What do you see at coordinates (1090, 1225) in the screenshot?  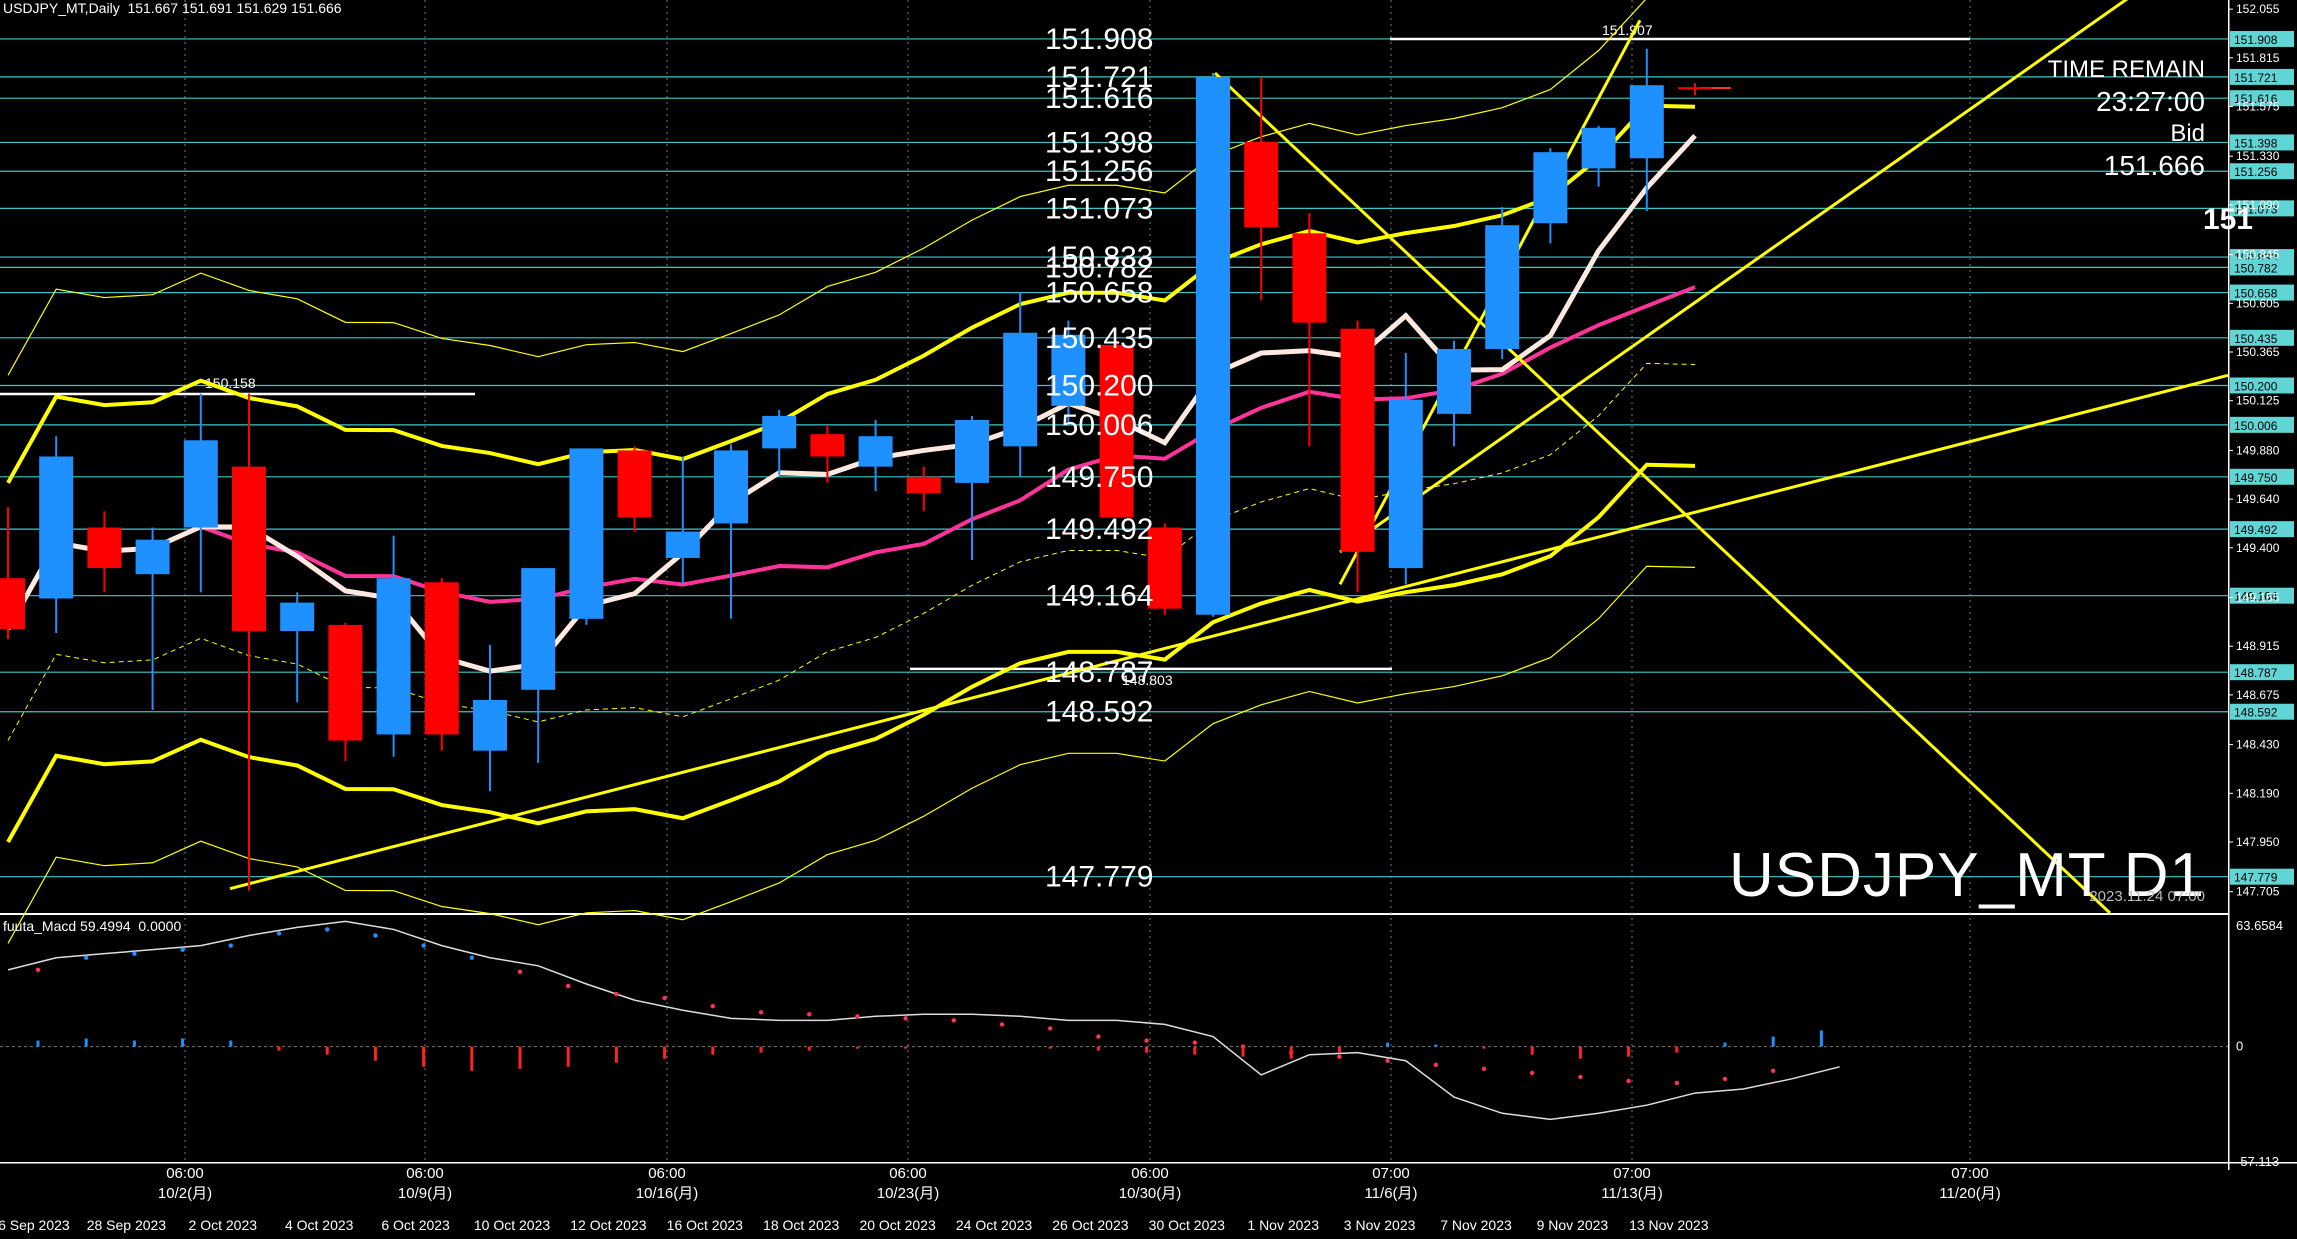 I see `date-label: 26 Oct 2023` at bounding box center [1090, 1225].